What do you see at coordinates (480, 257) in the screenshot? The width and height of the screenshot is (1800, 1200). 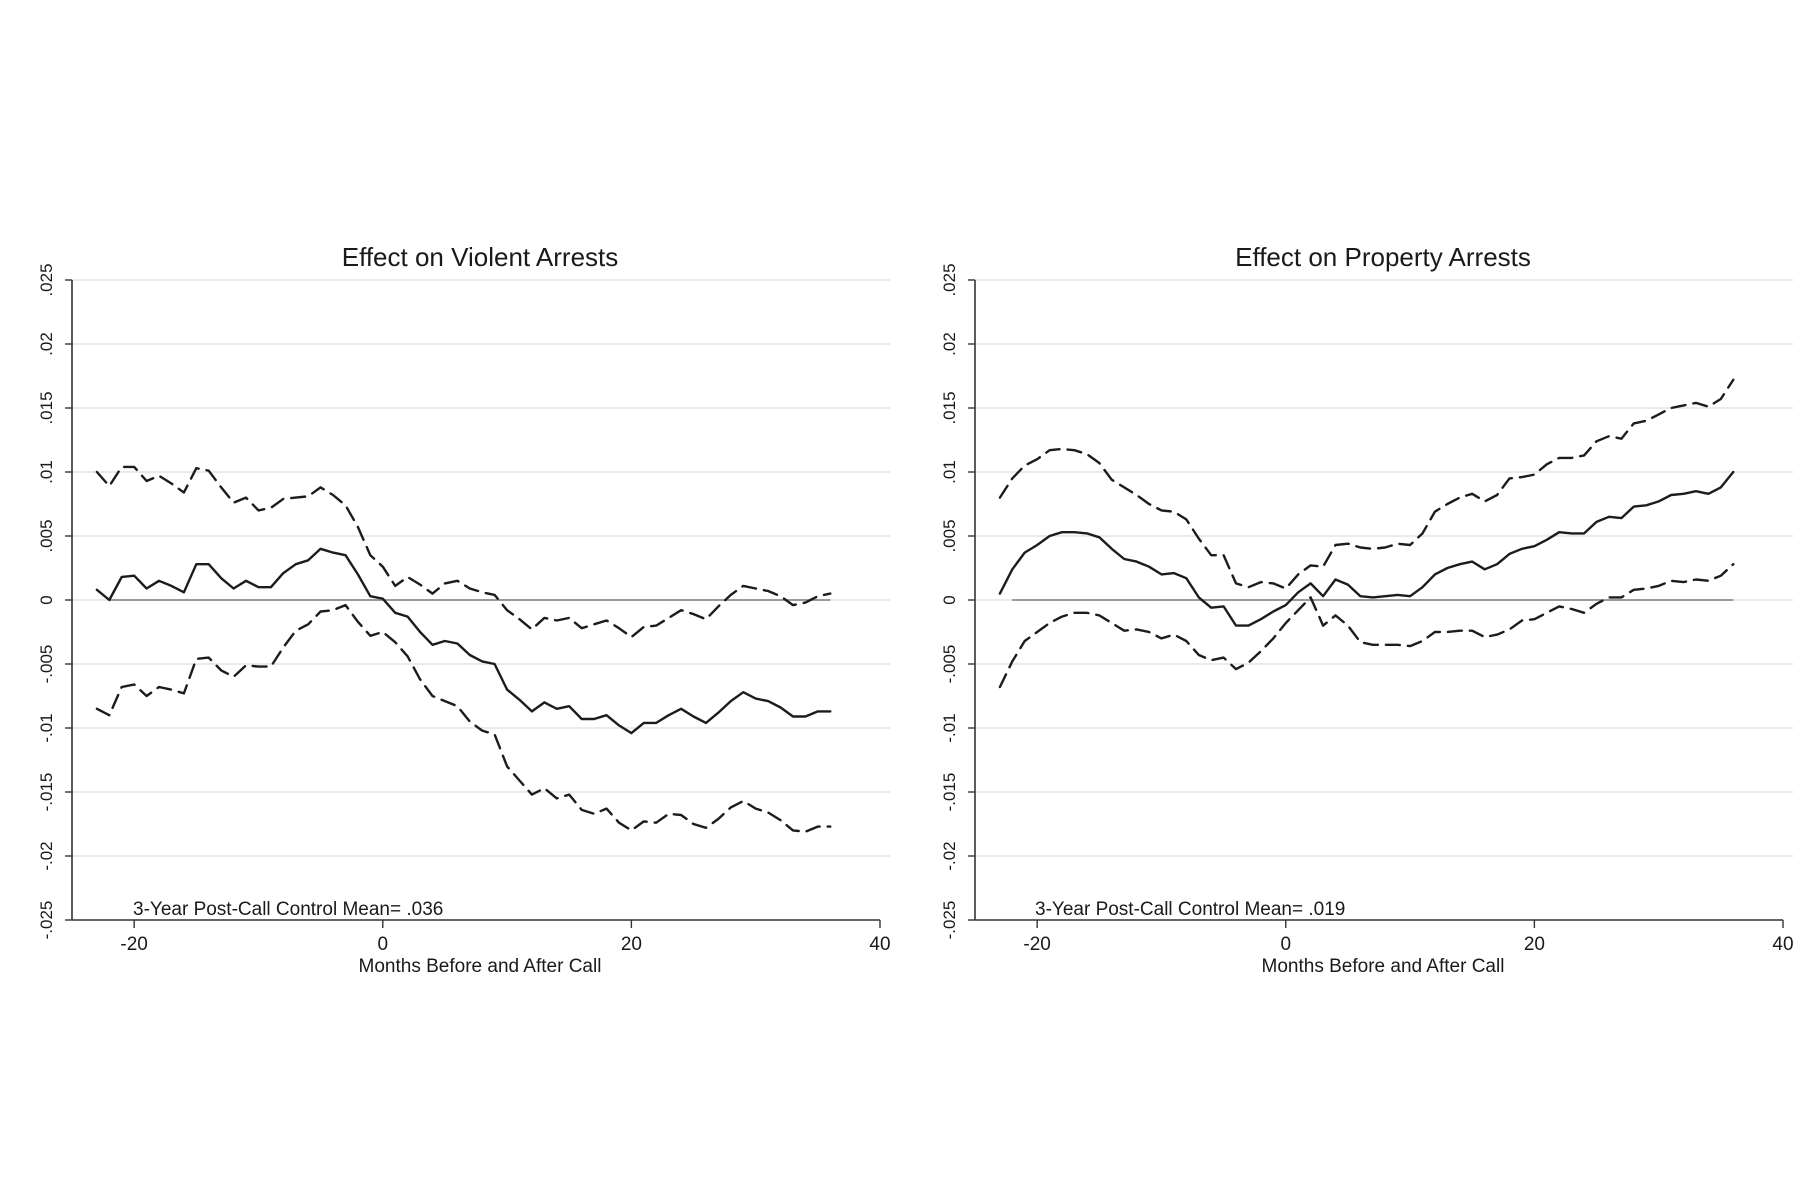 I see `chart-title: Effect on Violent Arrests` at bounding box center [480, 257].